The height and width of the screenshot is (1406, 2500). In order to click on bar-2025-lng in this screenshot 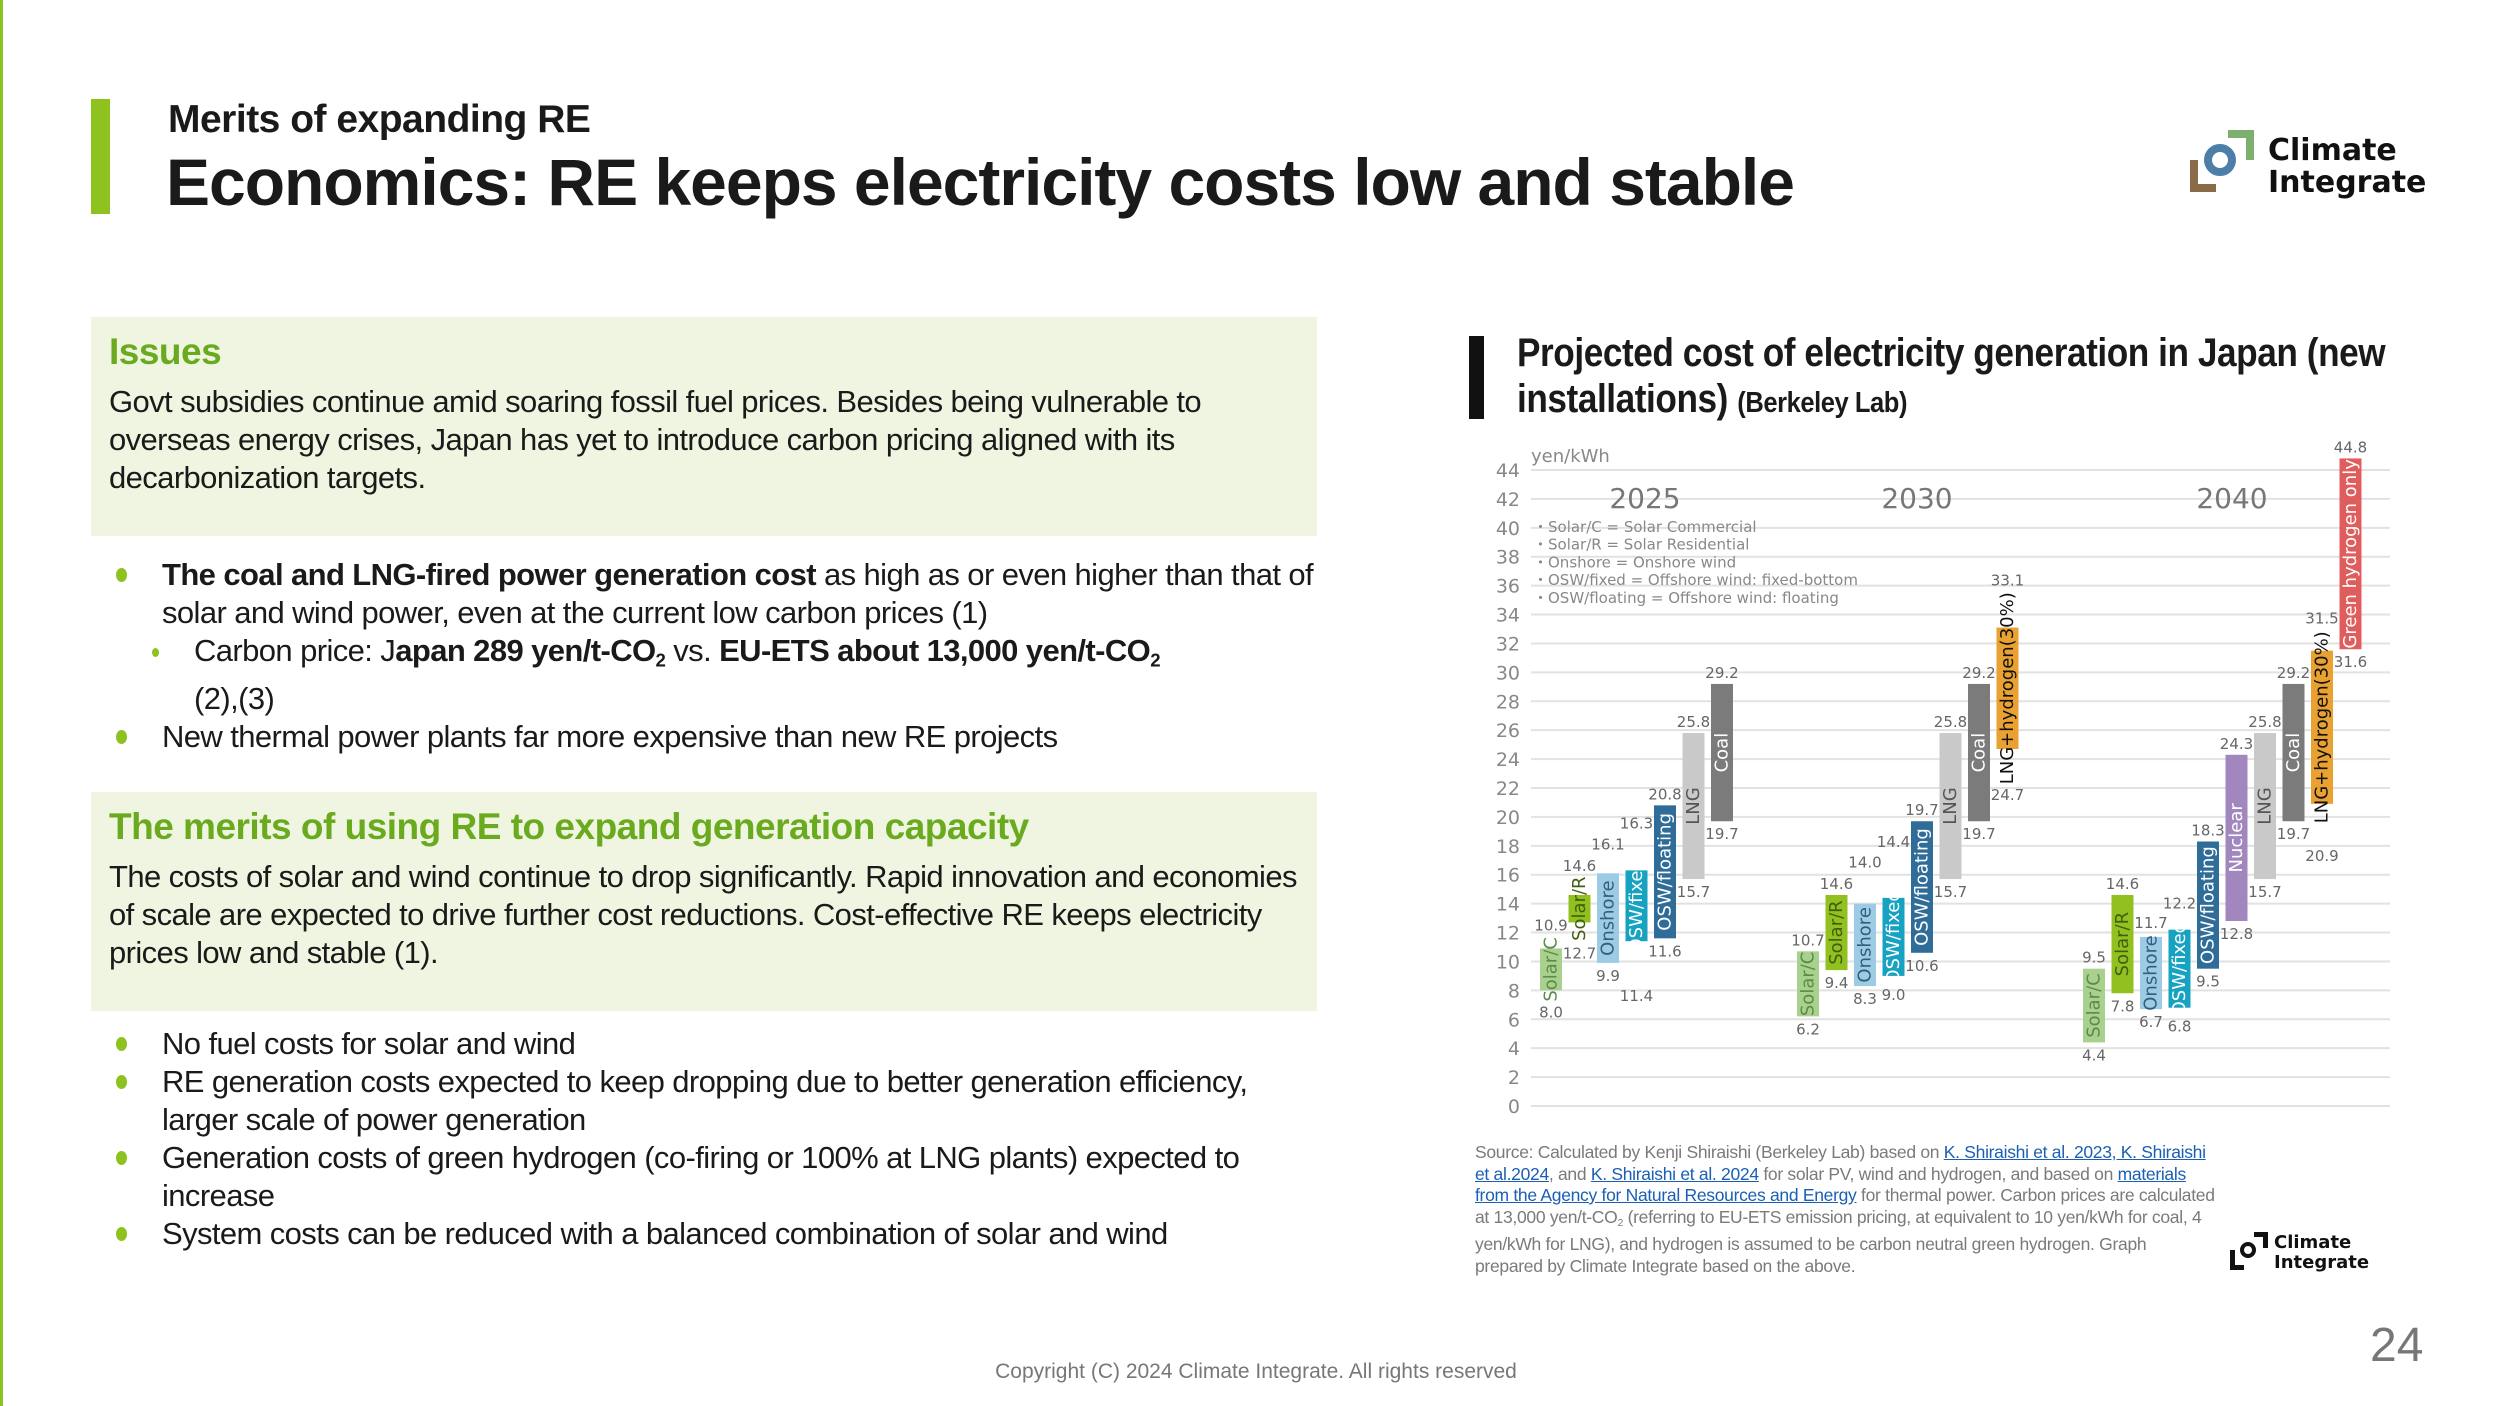, I will do `click(1693, 806)`.